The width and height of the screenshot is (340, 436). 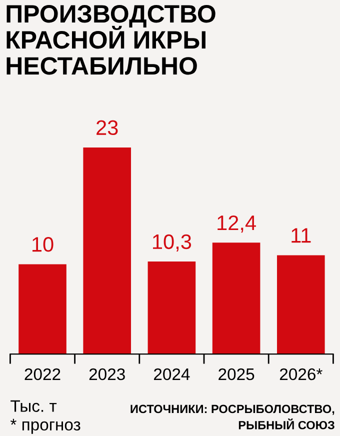 I want to click on data-label: 23, so click(x=107, y=128).